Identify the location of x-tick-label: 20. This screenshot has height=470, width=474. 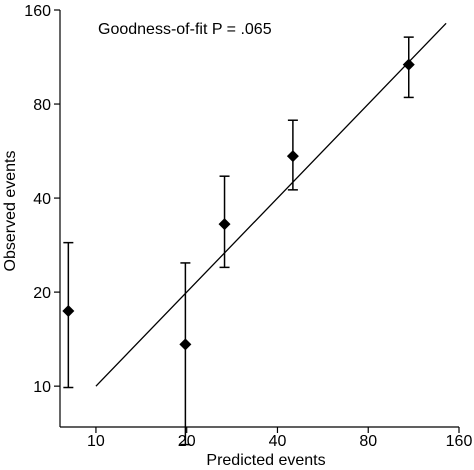
(187, 441).